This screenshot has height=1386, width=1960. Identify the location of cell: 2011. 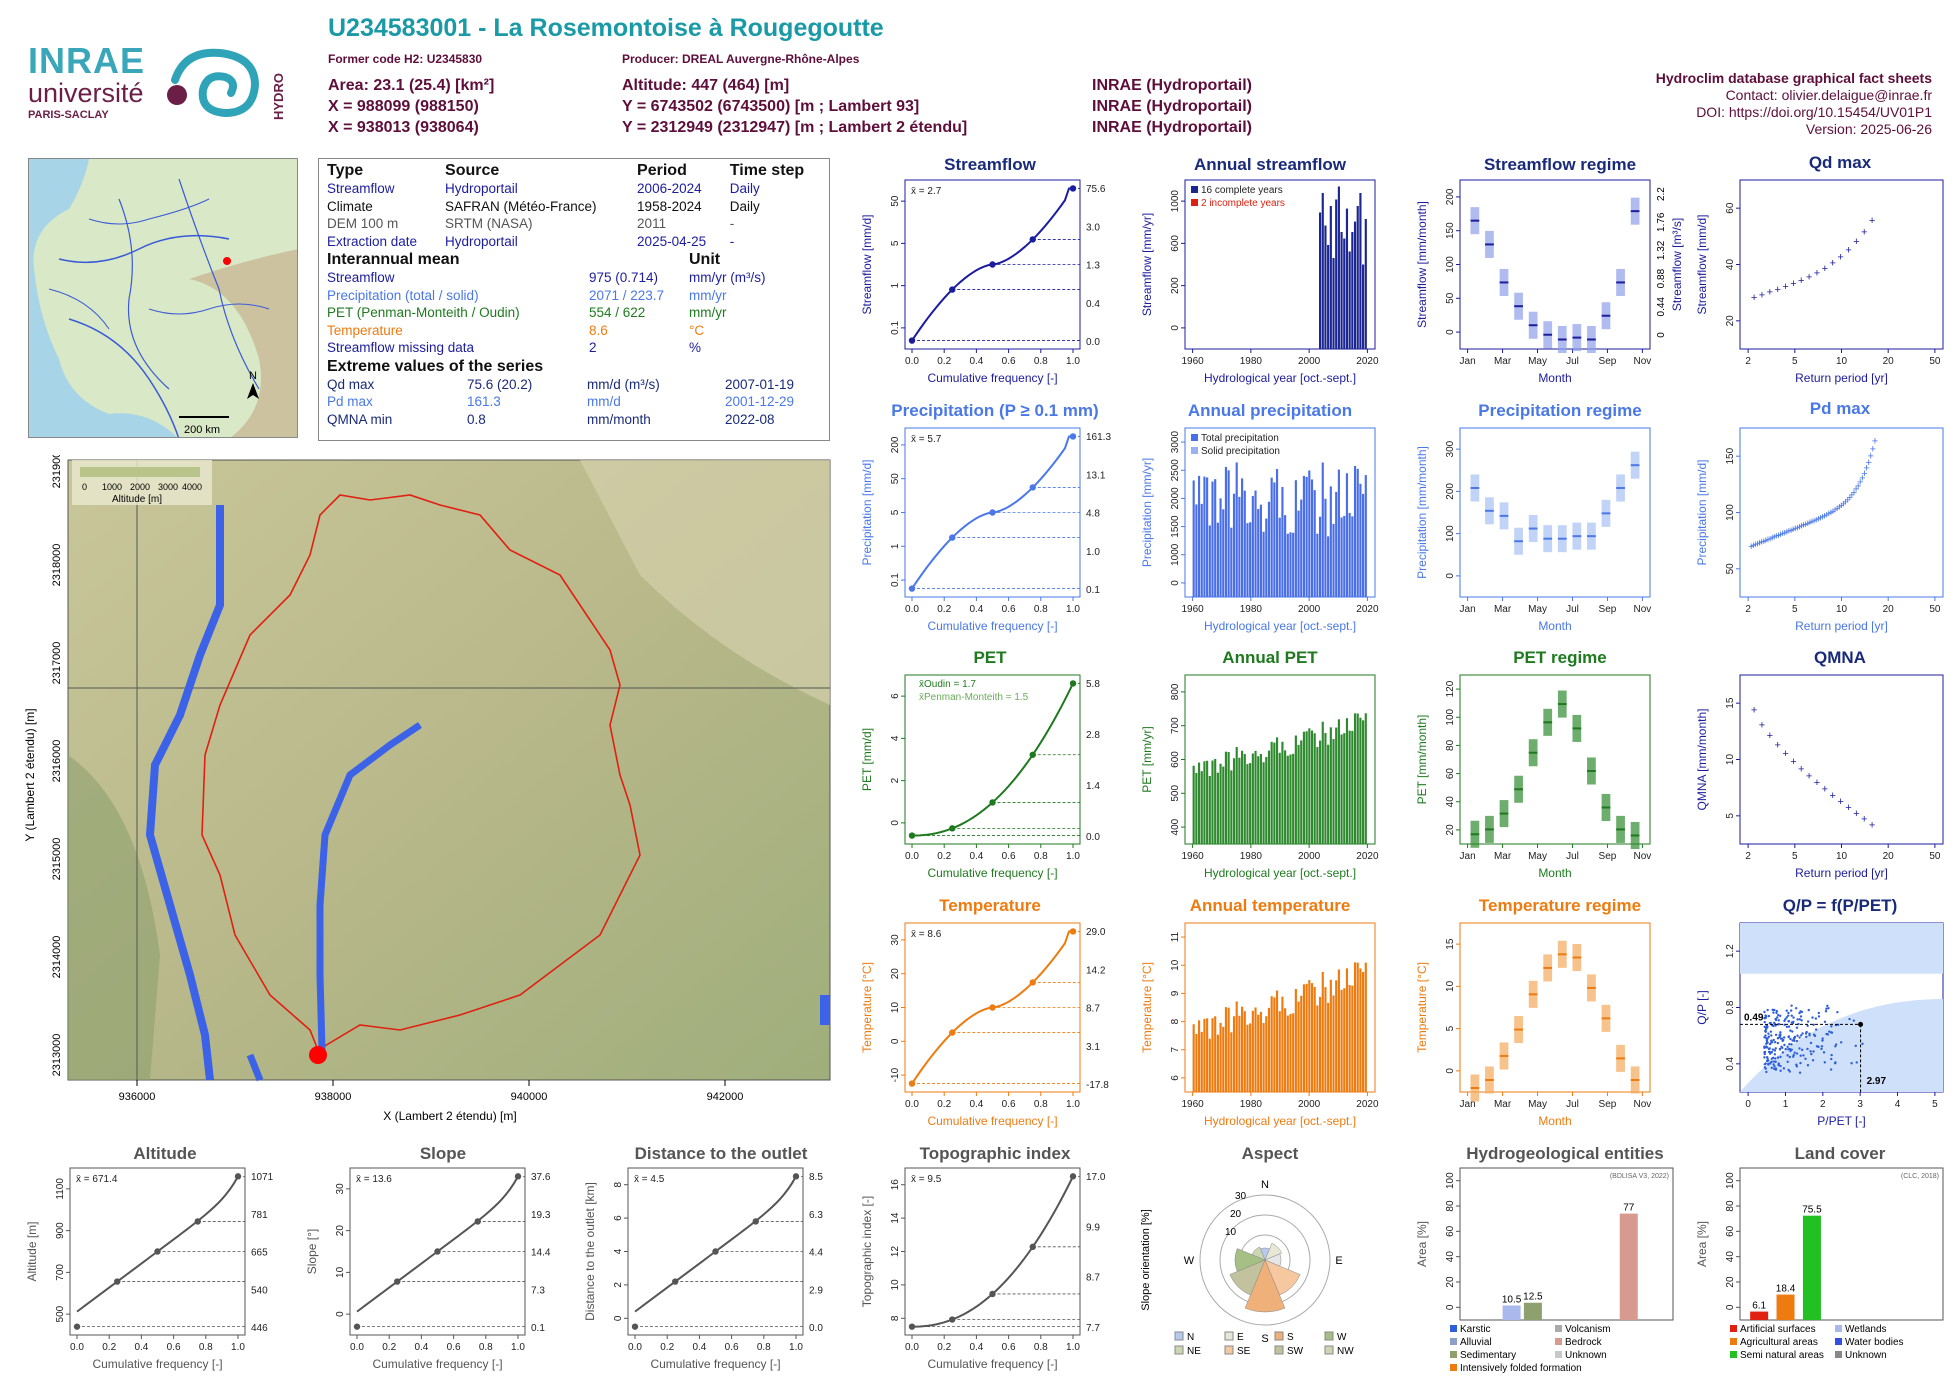
(652, 223).